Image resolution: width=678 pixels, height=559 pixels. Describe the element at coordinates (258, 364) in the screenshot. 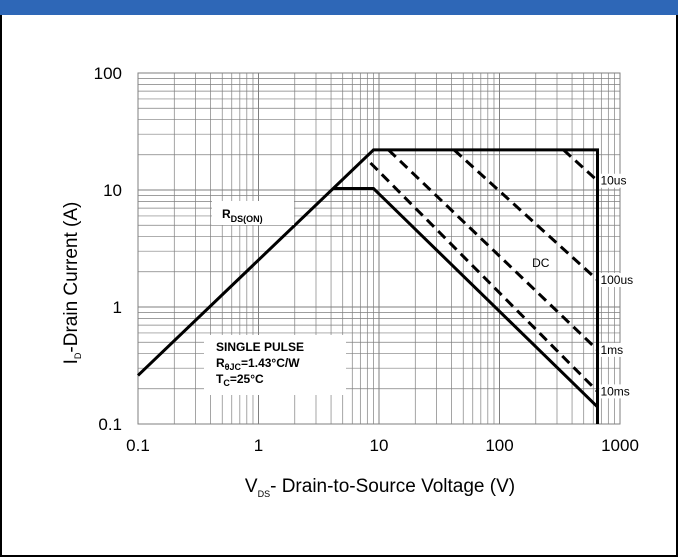

I see `thermal-resistance-label: RθJC=1.43°C/W` at that location.